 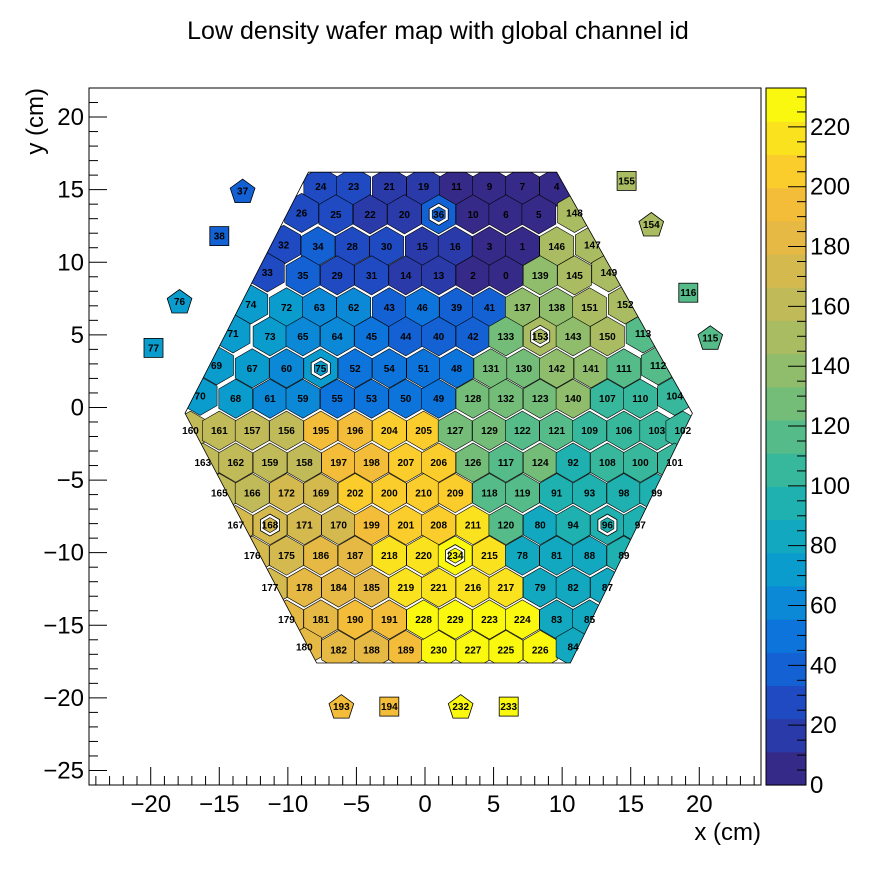 I want to click on cell-label-227: 227, so click(x=473, y=651).